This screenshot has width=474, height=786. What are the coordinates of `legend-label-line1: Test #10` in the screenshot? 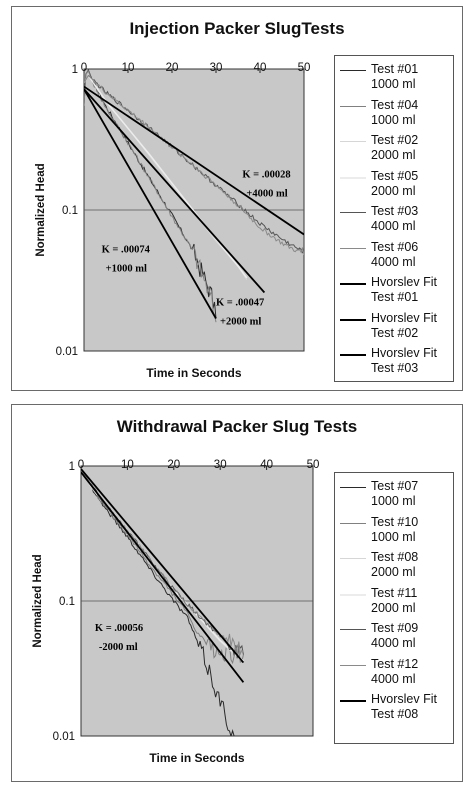 It's located at (395, 521).